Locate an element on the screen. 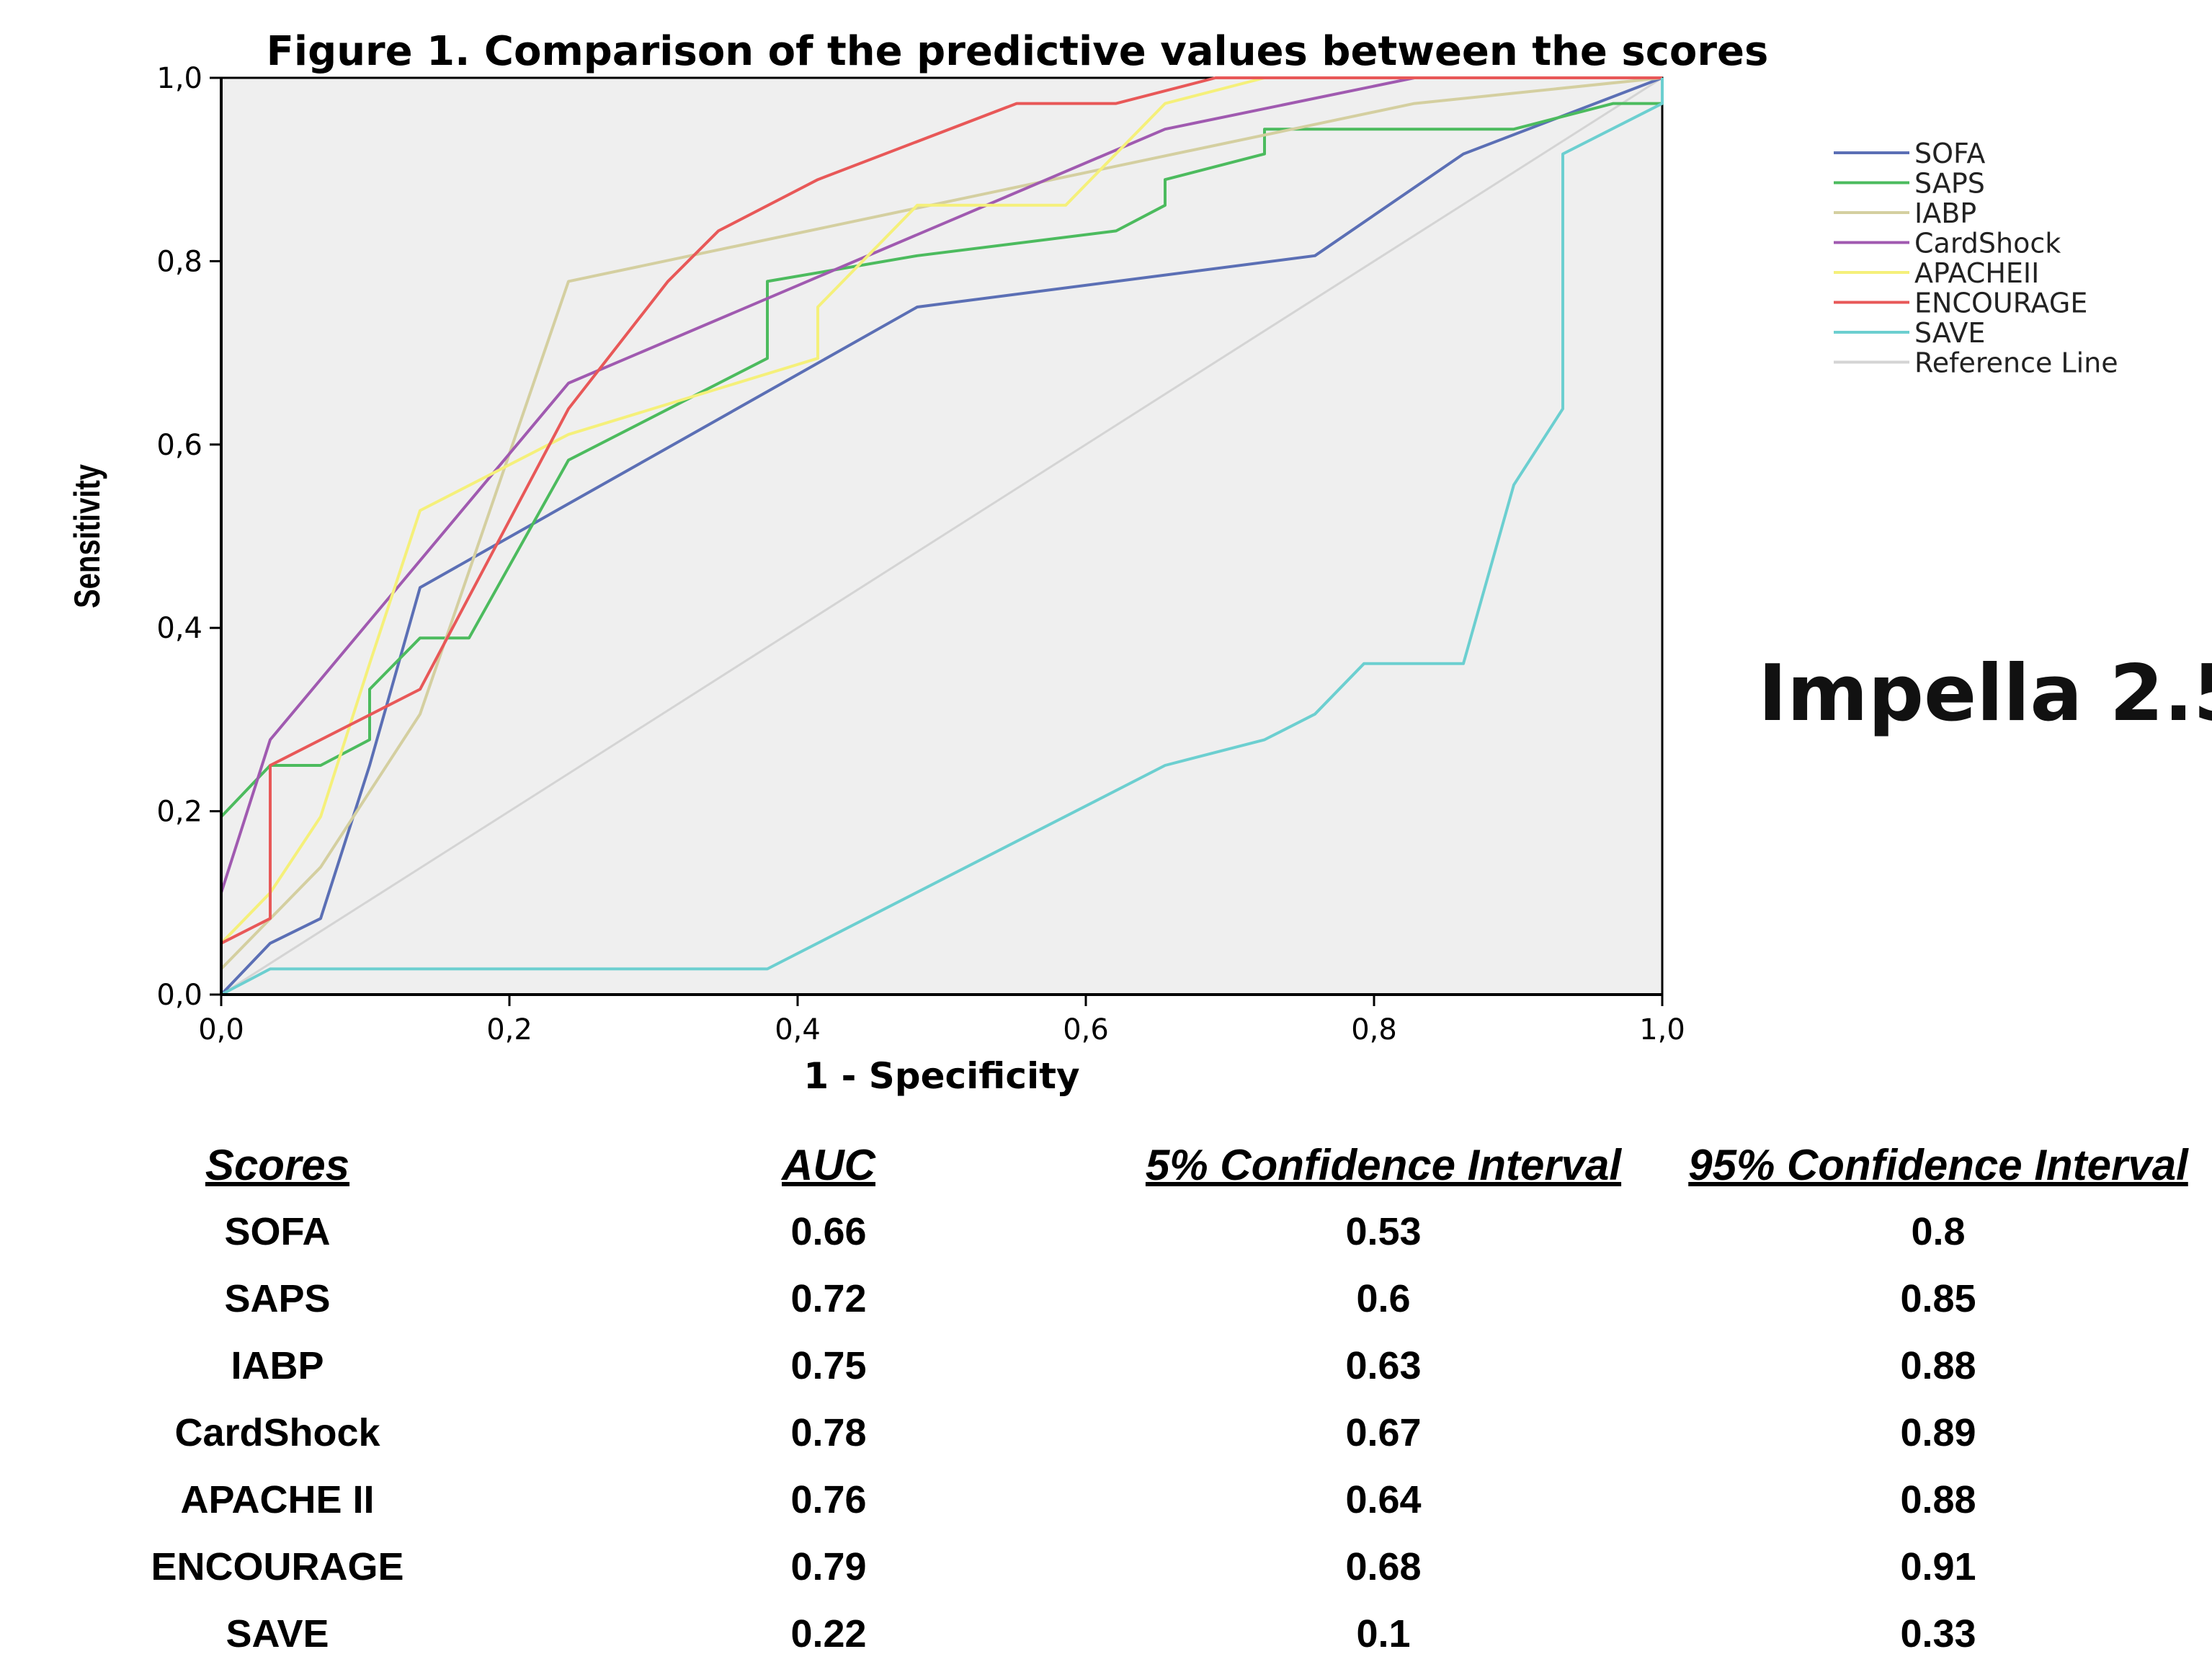 Image resolution: width=2212 pixels, height=1667 pixels. legend-item: Reference Line is located at coordinates (1976, 363).